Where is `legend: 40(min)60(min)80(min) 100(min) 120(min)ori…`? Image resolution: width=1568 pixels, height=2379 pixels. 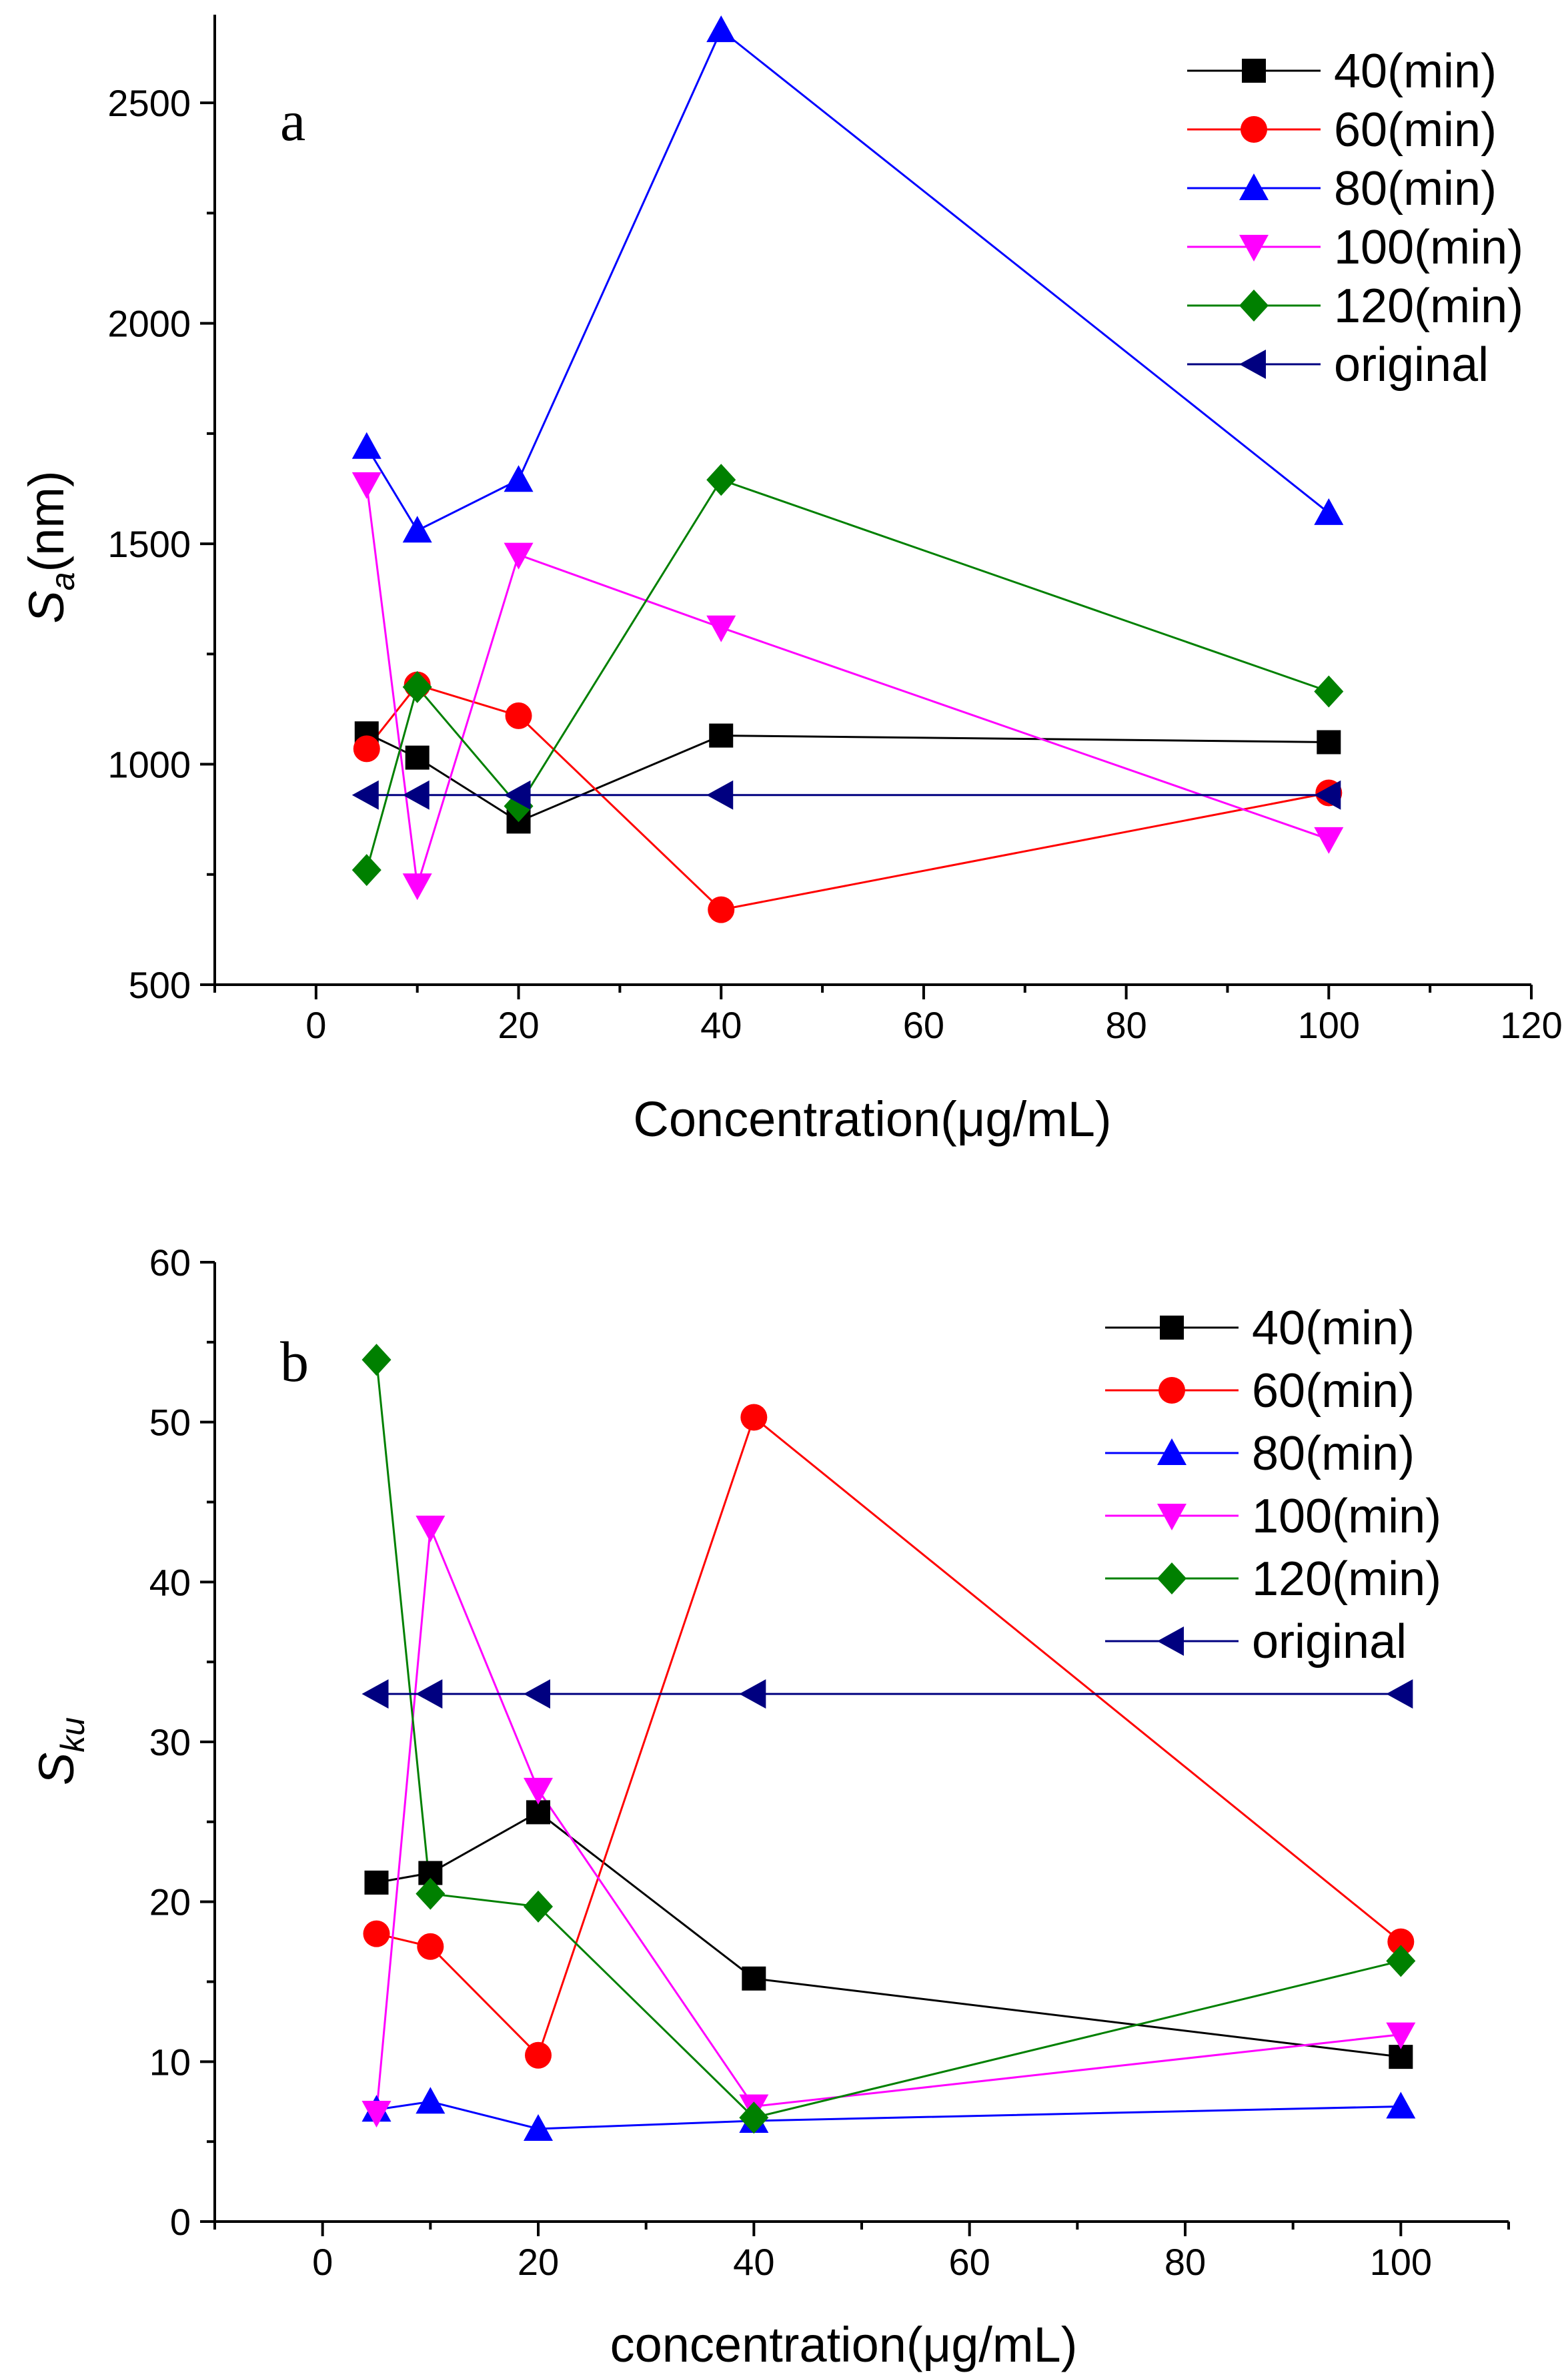 legend: 40(min)60(min)80(min) 100(min) 120(min)ori… is located at coordinates (1355, 218).